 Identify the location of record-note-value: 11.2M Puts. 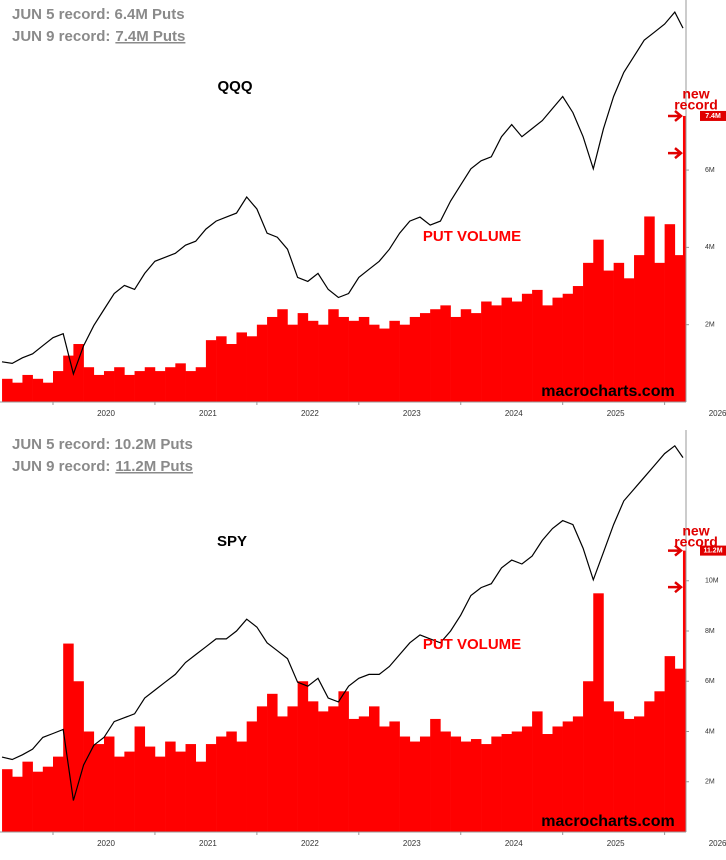
(154, 466).